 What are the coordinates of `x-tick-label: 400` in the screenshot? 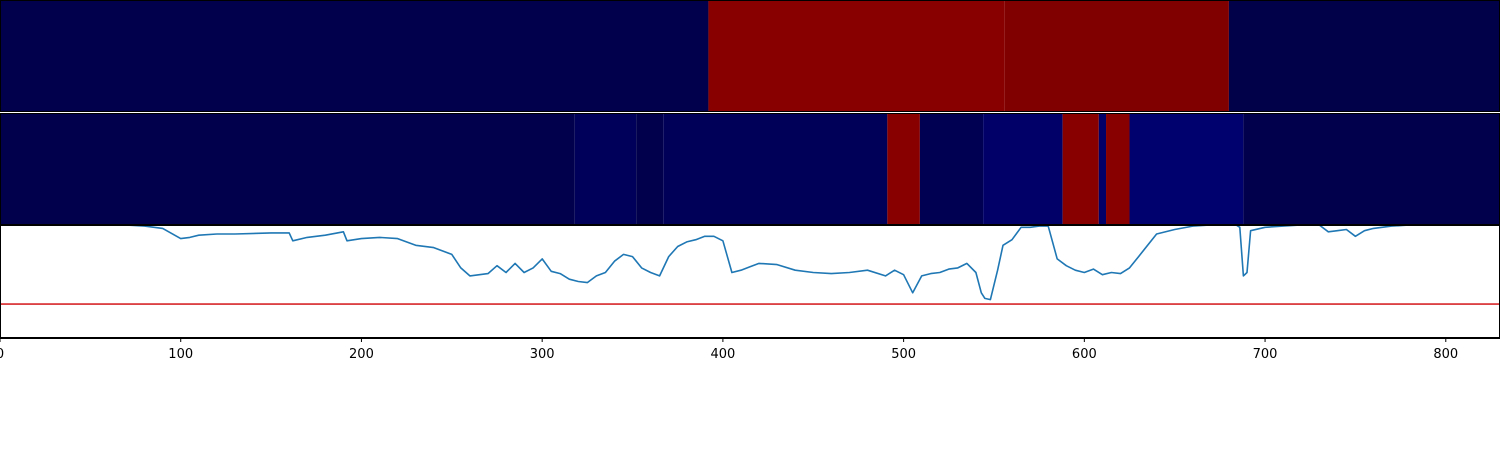 It's located at (722, 354).